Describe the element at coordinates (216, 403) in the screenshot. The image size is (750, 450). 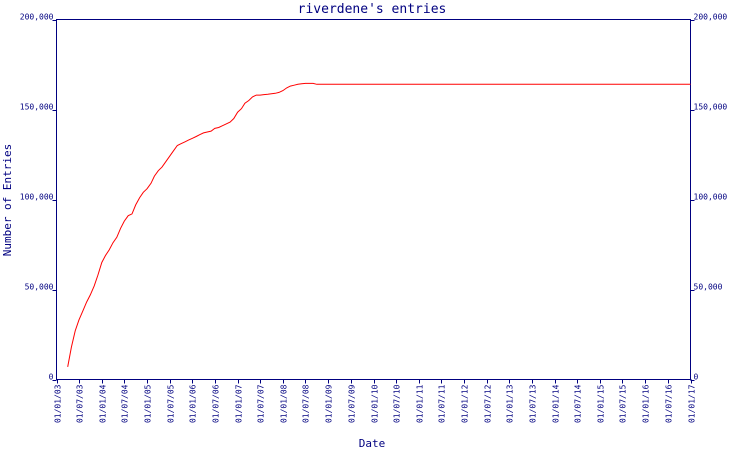
I see `x-tick-label: 01/07/06` at that location.